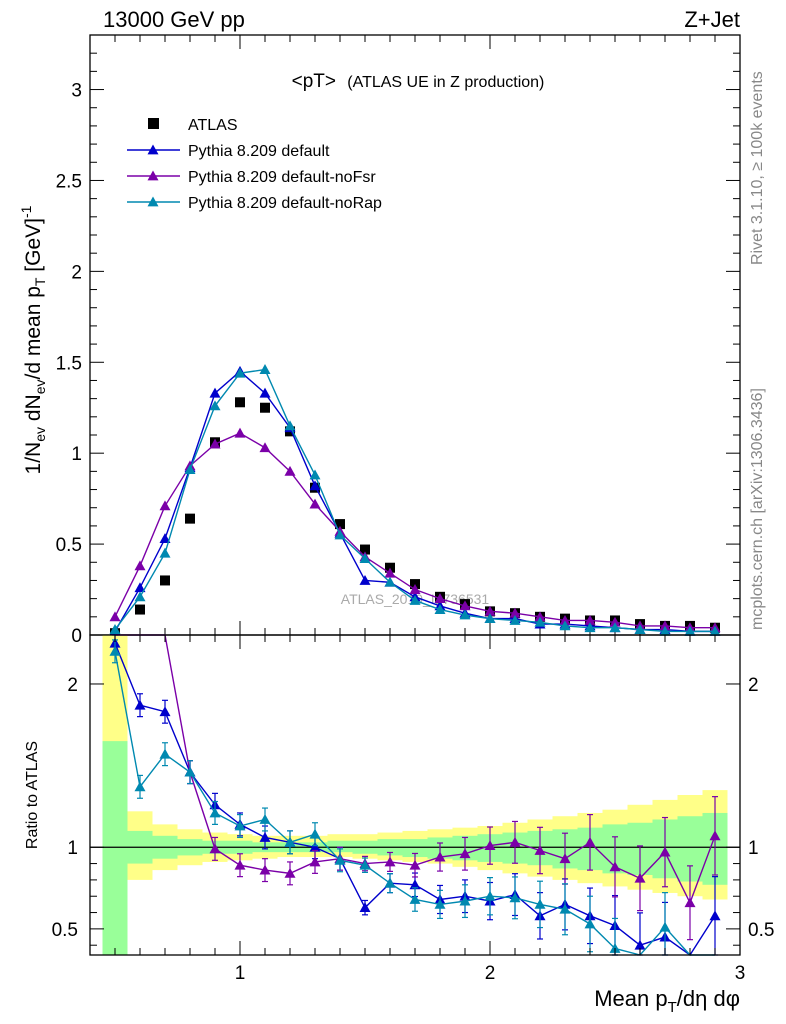  I want to click on ratio-x-tick-labels: 1 2 3, so click(490, 973).